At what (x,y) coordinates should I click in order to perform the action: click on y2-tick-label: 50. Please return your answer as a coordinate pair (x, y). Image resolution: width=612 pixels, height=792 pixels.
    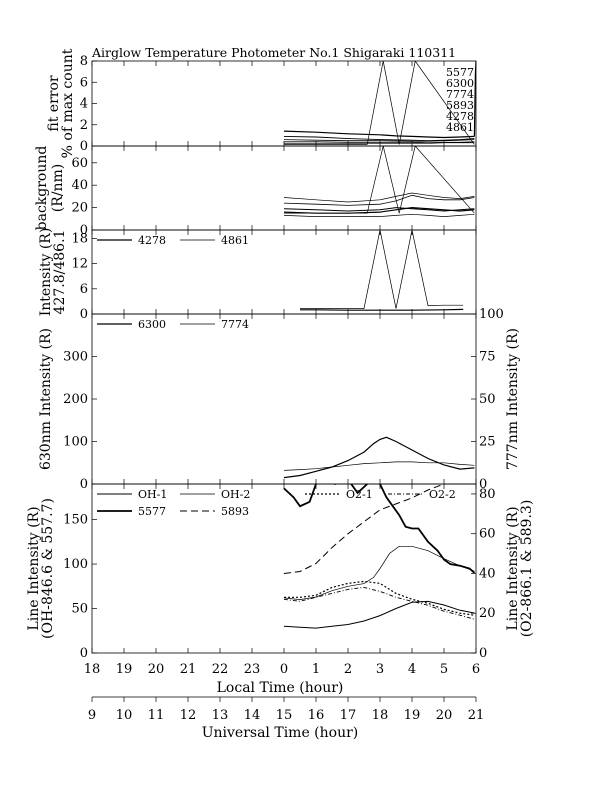
    Looking at the image, I should click on (487, 399).